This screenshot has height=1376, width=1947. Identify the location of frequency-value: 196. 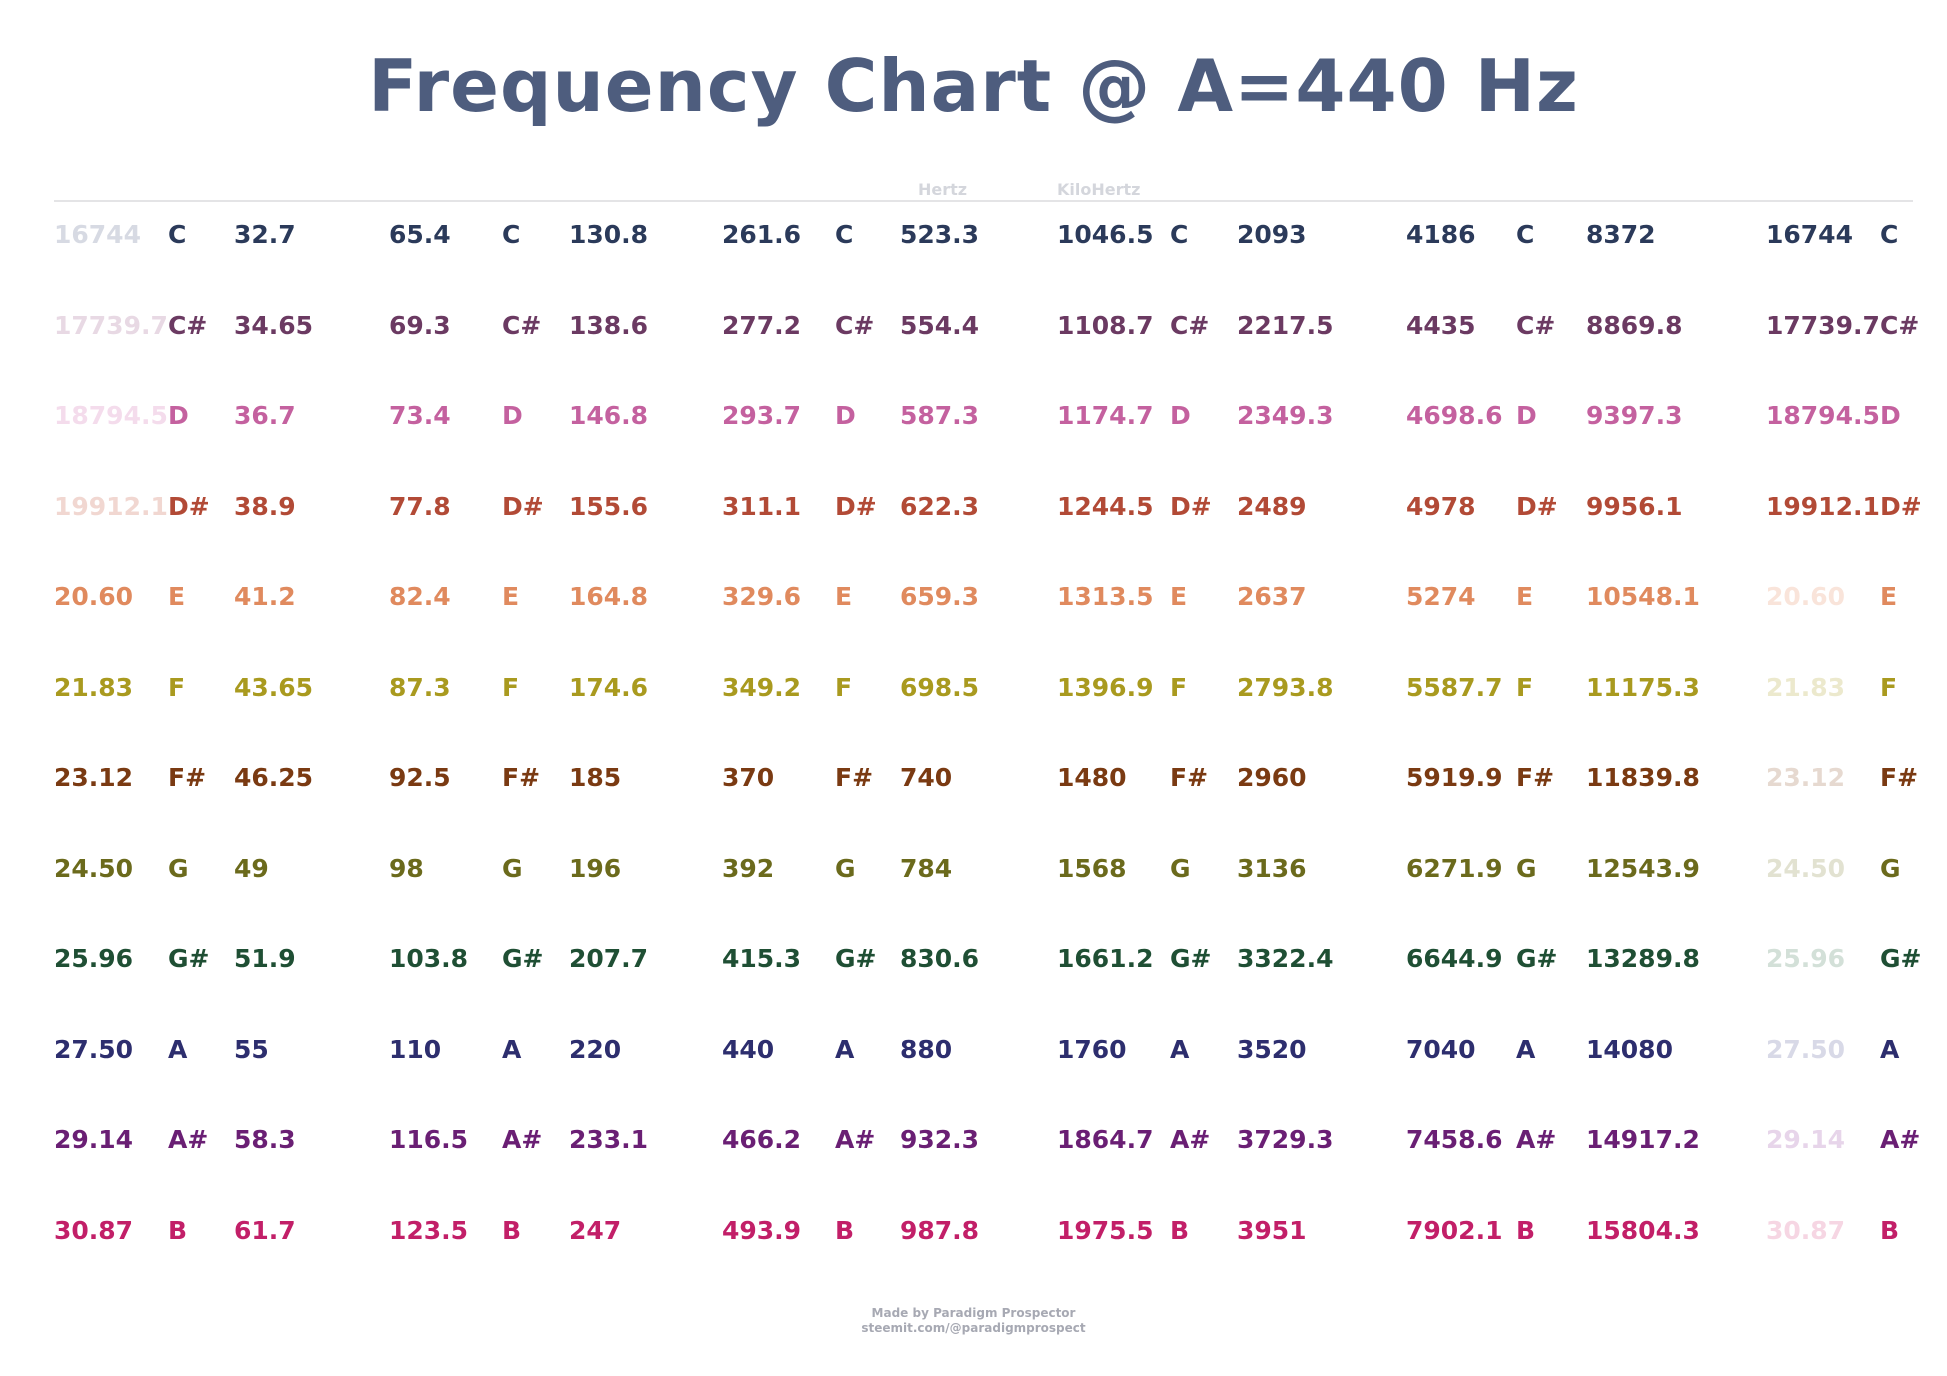
(595, 868).